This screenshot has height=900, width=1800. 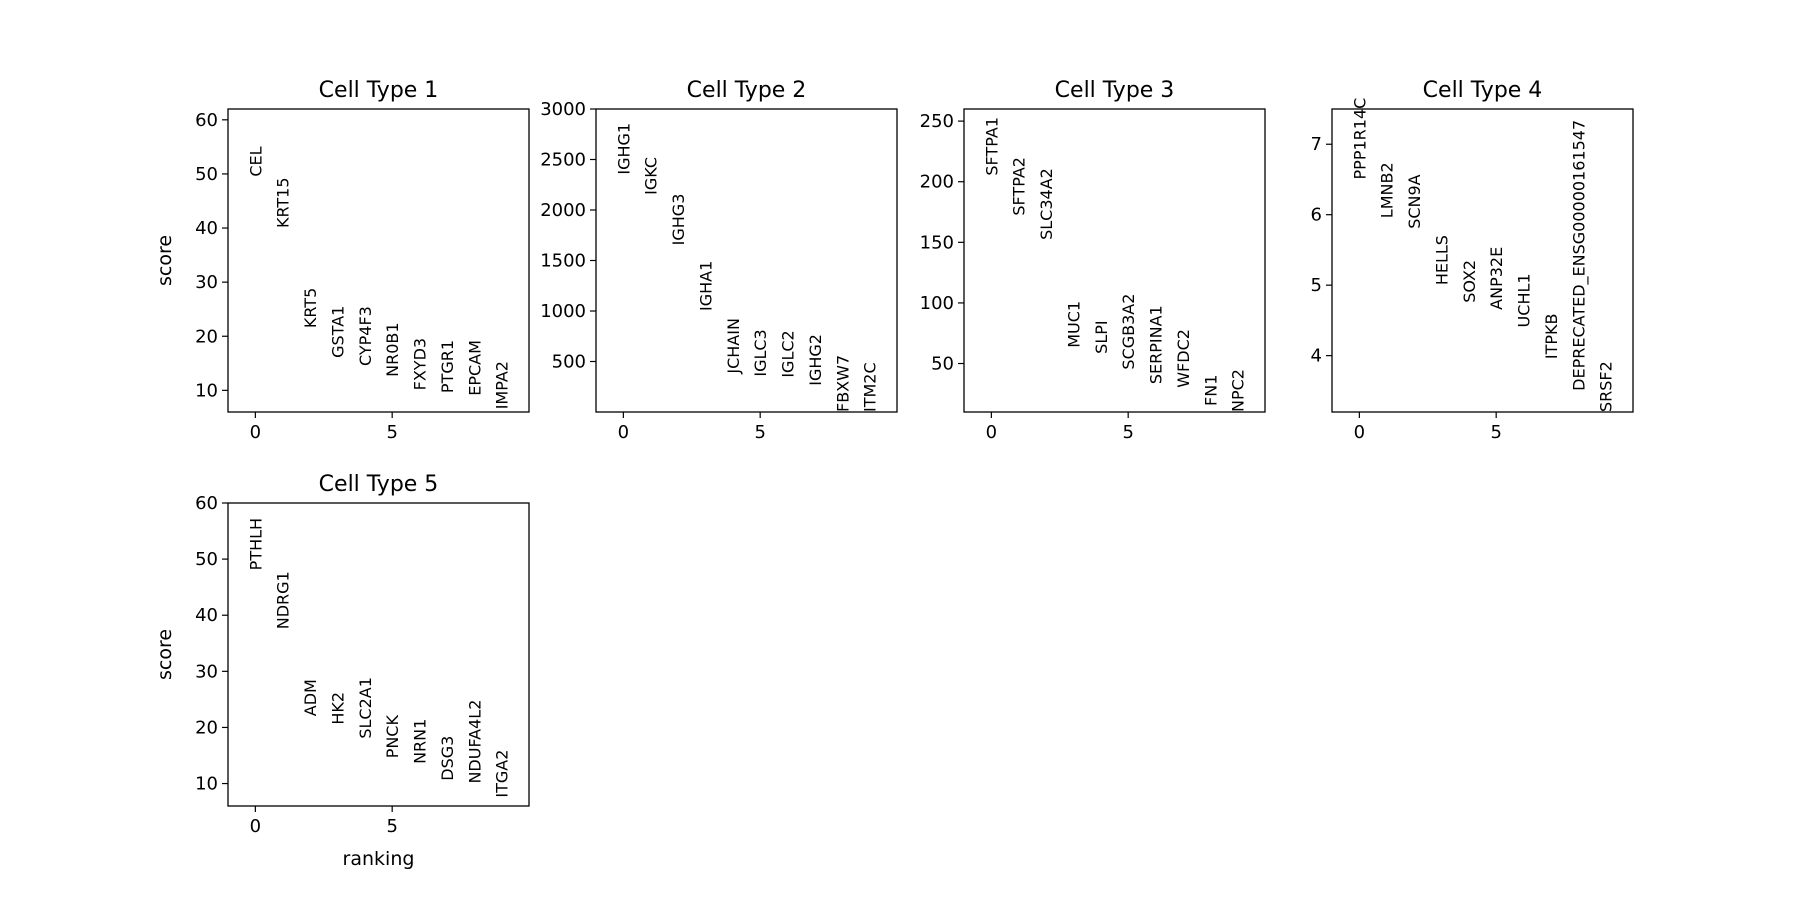 What do you see at coordinates (392, 349) in the screenshot?
I see `gene-label: NR0B1` at bounding box center [392, 349].